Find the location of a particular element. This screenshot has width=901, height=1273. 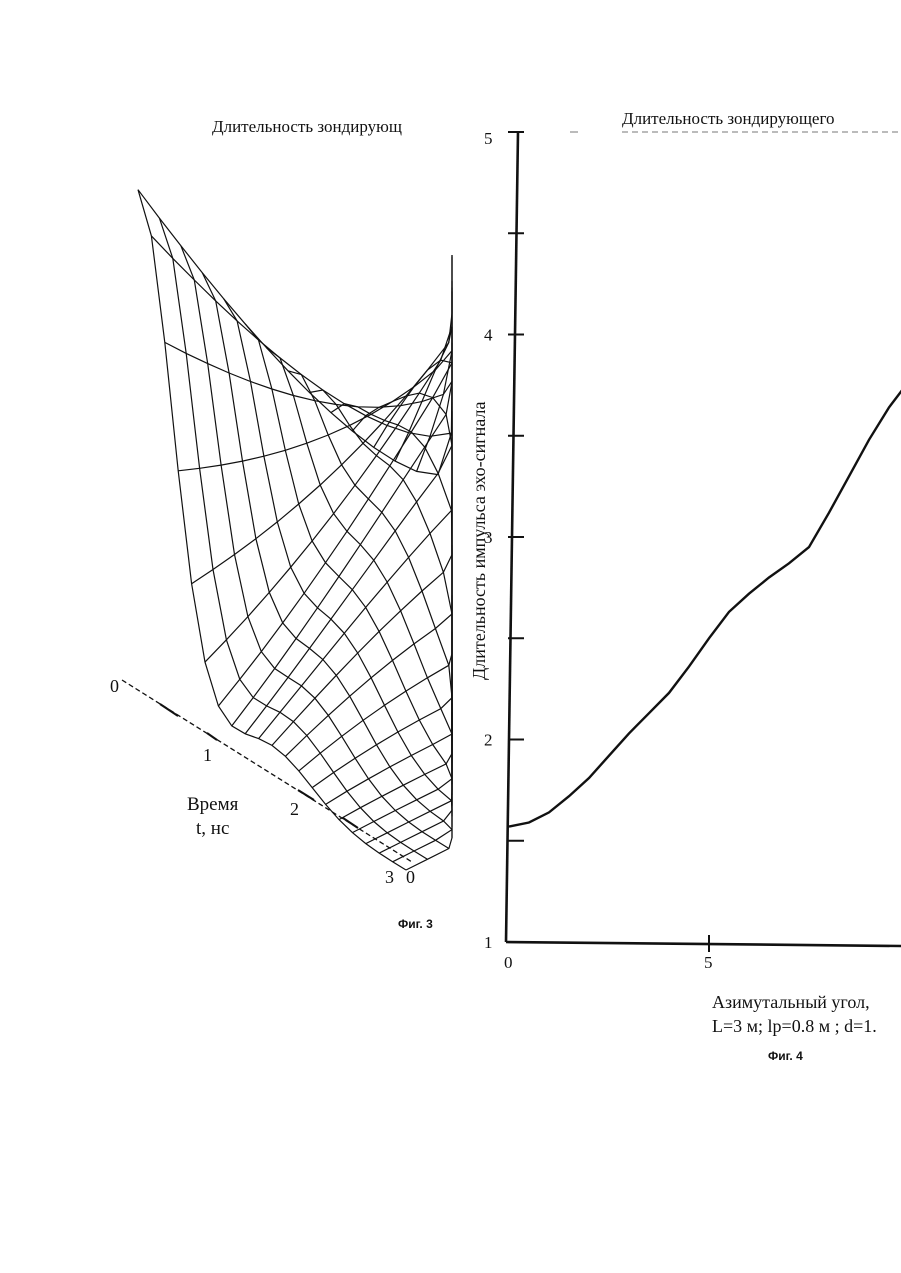

x-axis-label-line2: L=3 м; lр=0.8 м ; d=1. is located at coordinates (794, 1026).